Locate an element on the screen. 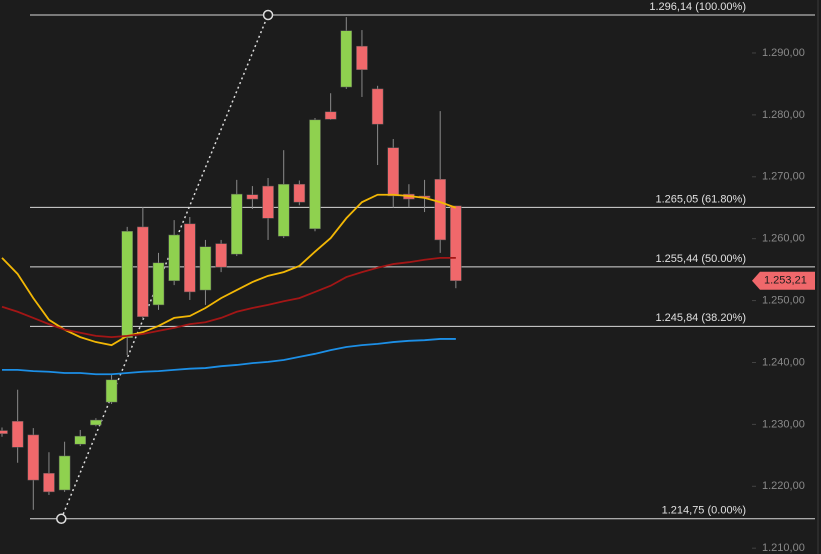 Image resolution: width=821 pixels, height=554 pixels. fib-level-label: 1.265,05 (61.80%) is located at coordinates (700, 199).